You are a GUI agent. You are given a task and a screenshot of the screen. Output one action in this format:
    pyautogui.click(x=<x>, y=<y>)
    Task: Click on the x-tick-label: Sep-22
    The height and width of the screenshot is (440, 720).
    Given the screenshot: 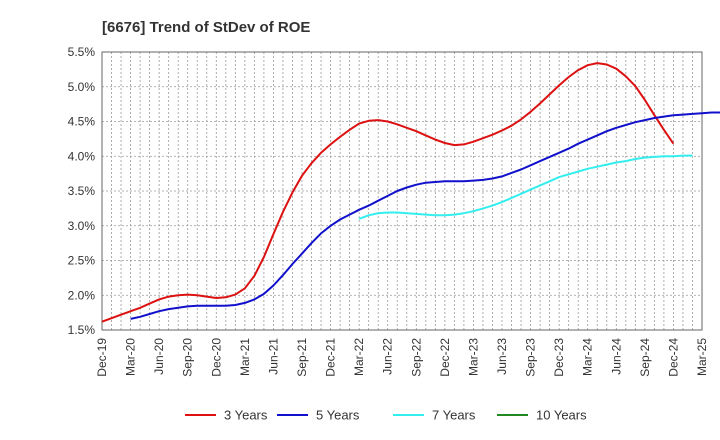 What is the action you would take?
    pyautogui.click(x=416, y=357)
    